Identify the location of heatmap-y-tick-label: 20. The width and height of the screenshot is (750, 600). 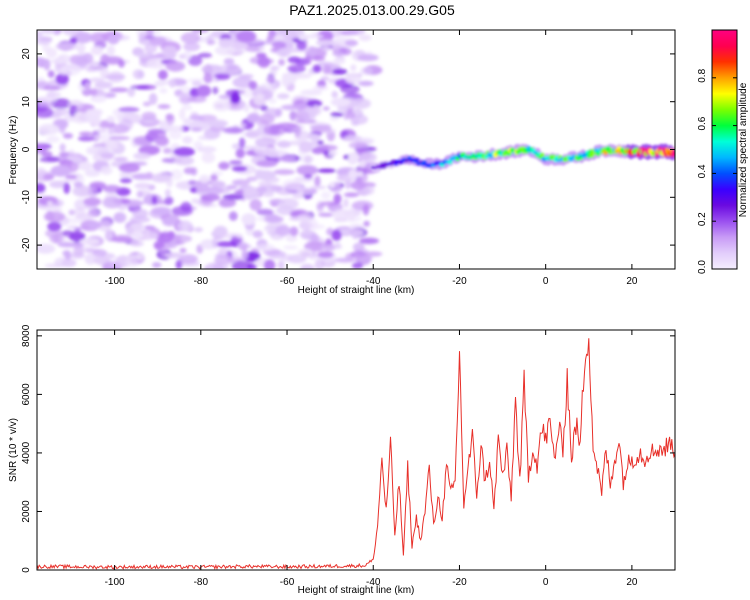
(26, 54).